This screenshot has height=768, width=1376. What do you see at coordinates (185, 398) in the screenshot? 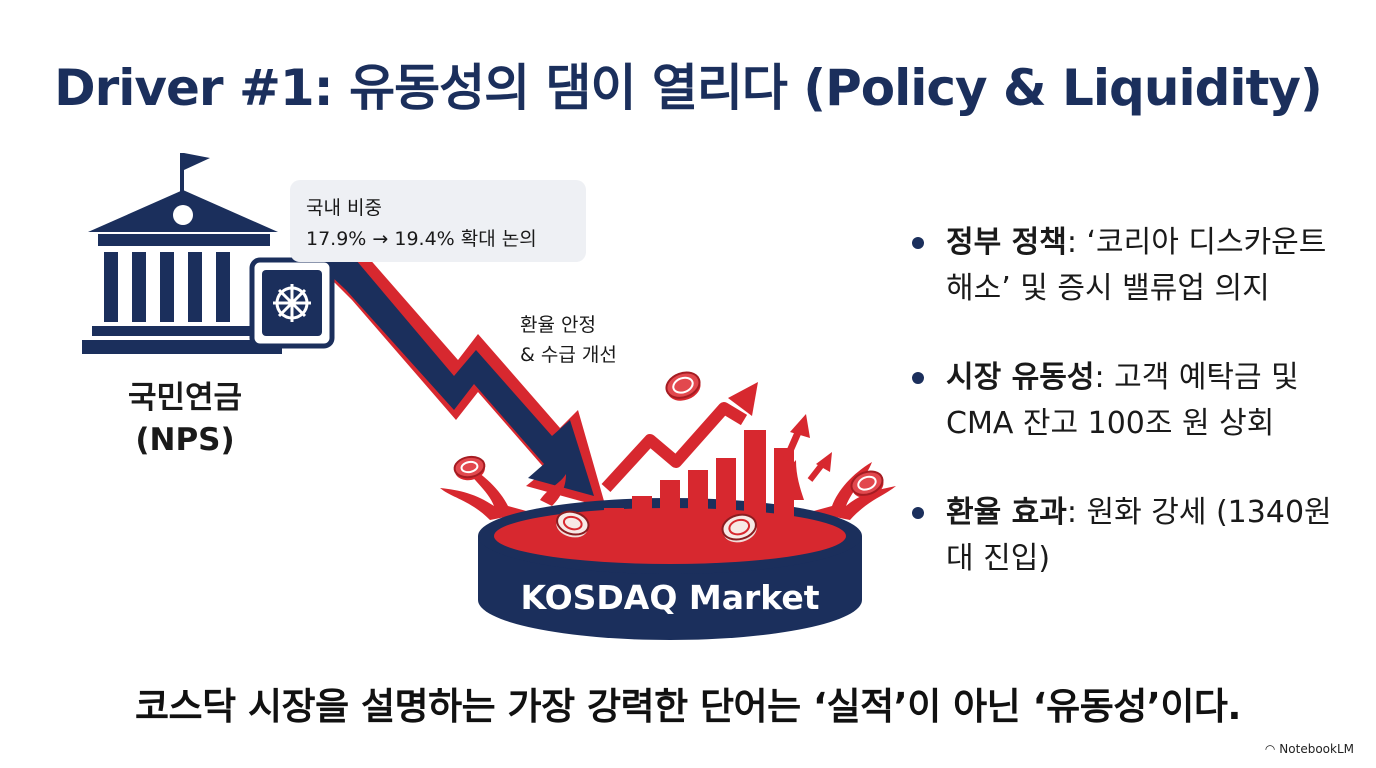
I see `nps-label-line1: 국민연금` at bounding box center [185, 398].